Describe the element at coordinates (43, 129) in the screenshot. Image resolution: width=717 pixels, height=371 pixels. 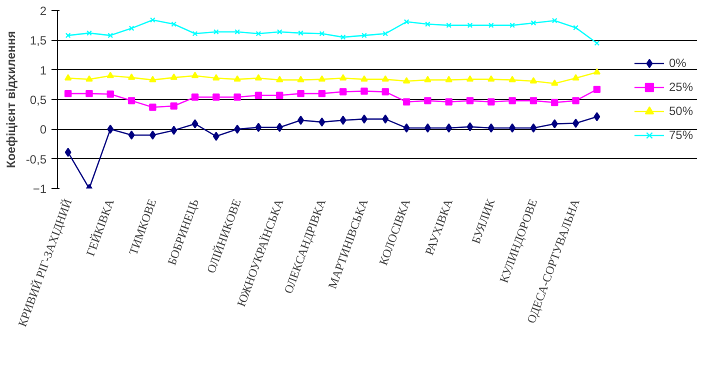
I see `y-tick-label: 0` at that location.